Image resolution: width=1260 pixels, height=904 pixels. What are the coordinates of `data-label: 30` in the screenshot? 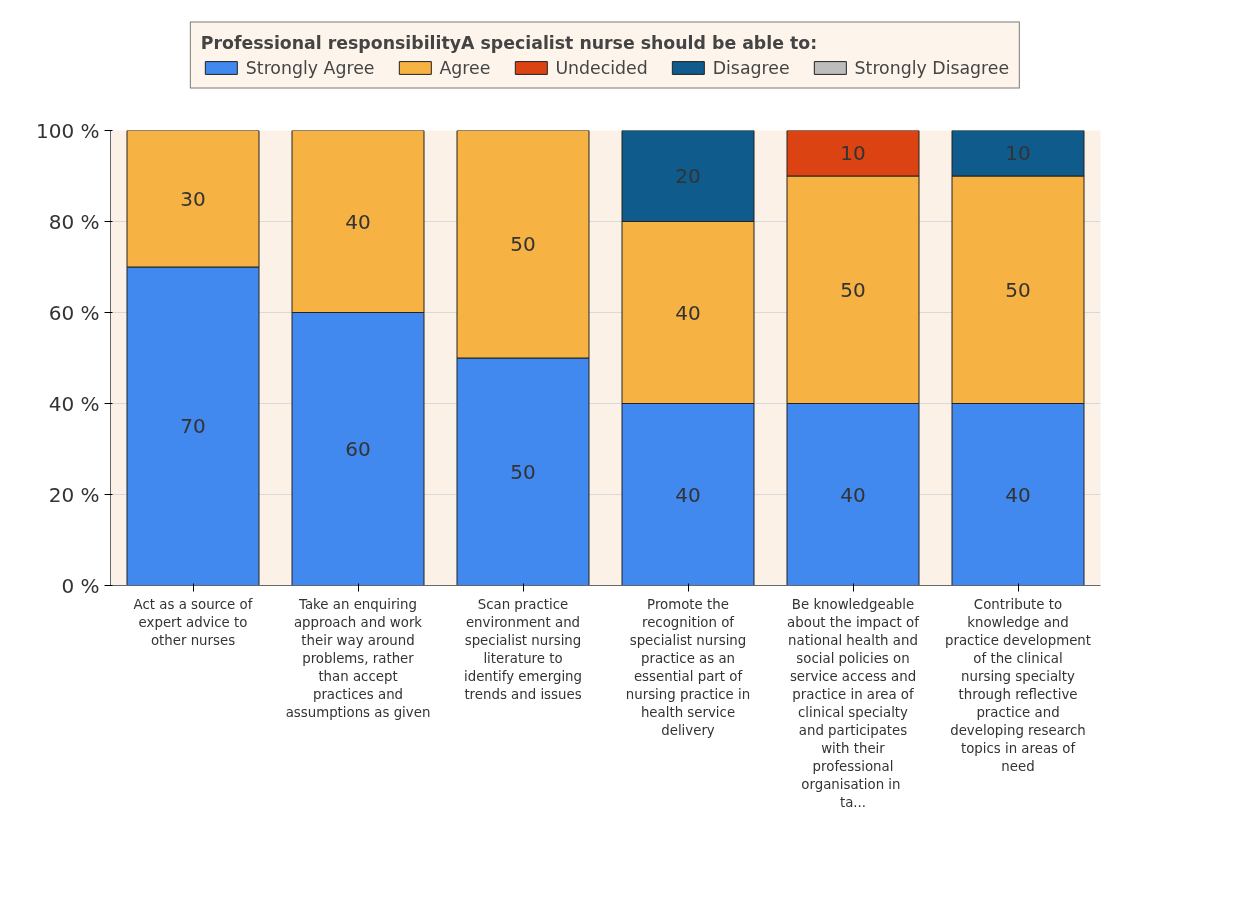 It's located at (193, 198).